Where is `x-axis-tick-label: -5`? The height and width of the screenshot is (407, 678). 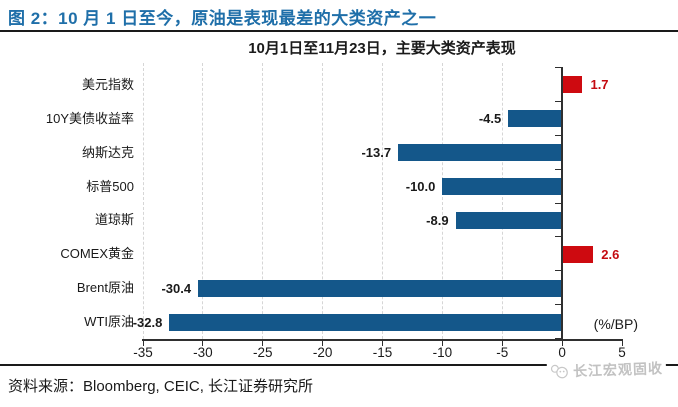 x-axis-tick-label: -5 is located at coordinates (502, 352).